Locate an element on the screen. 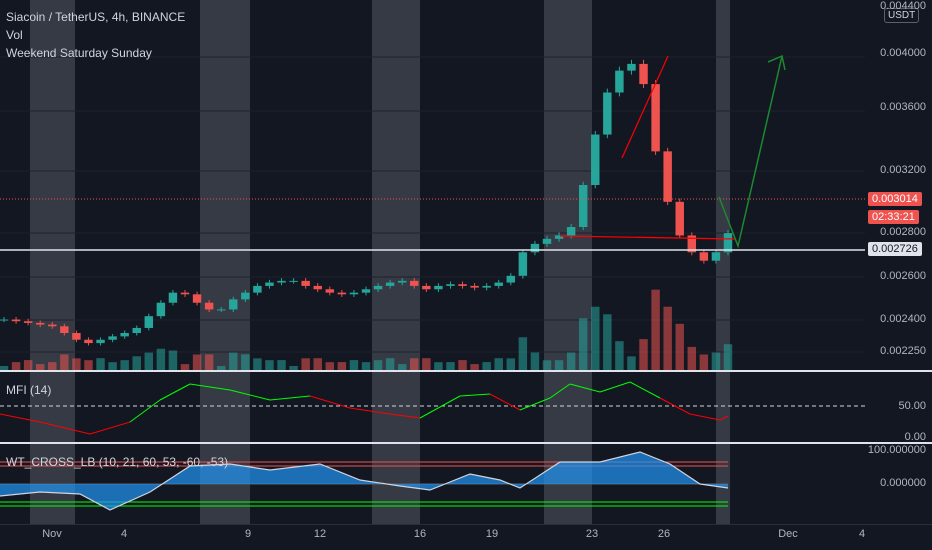 Image resolution: width=932 pixels, height=550 pixels. time-tick: Dec is located at coordinates (788, 534).